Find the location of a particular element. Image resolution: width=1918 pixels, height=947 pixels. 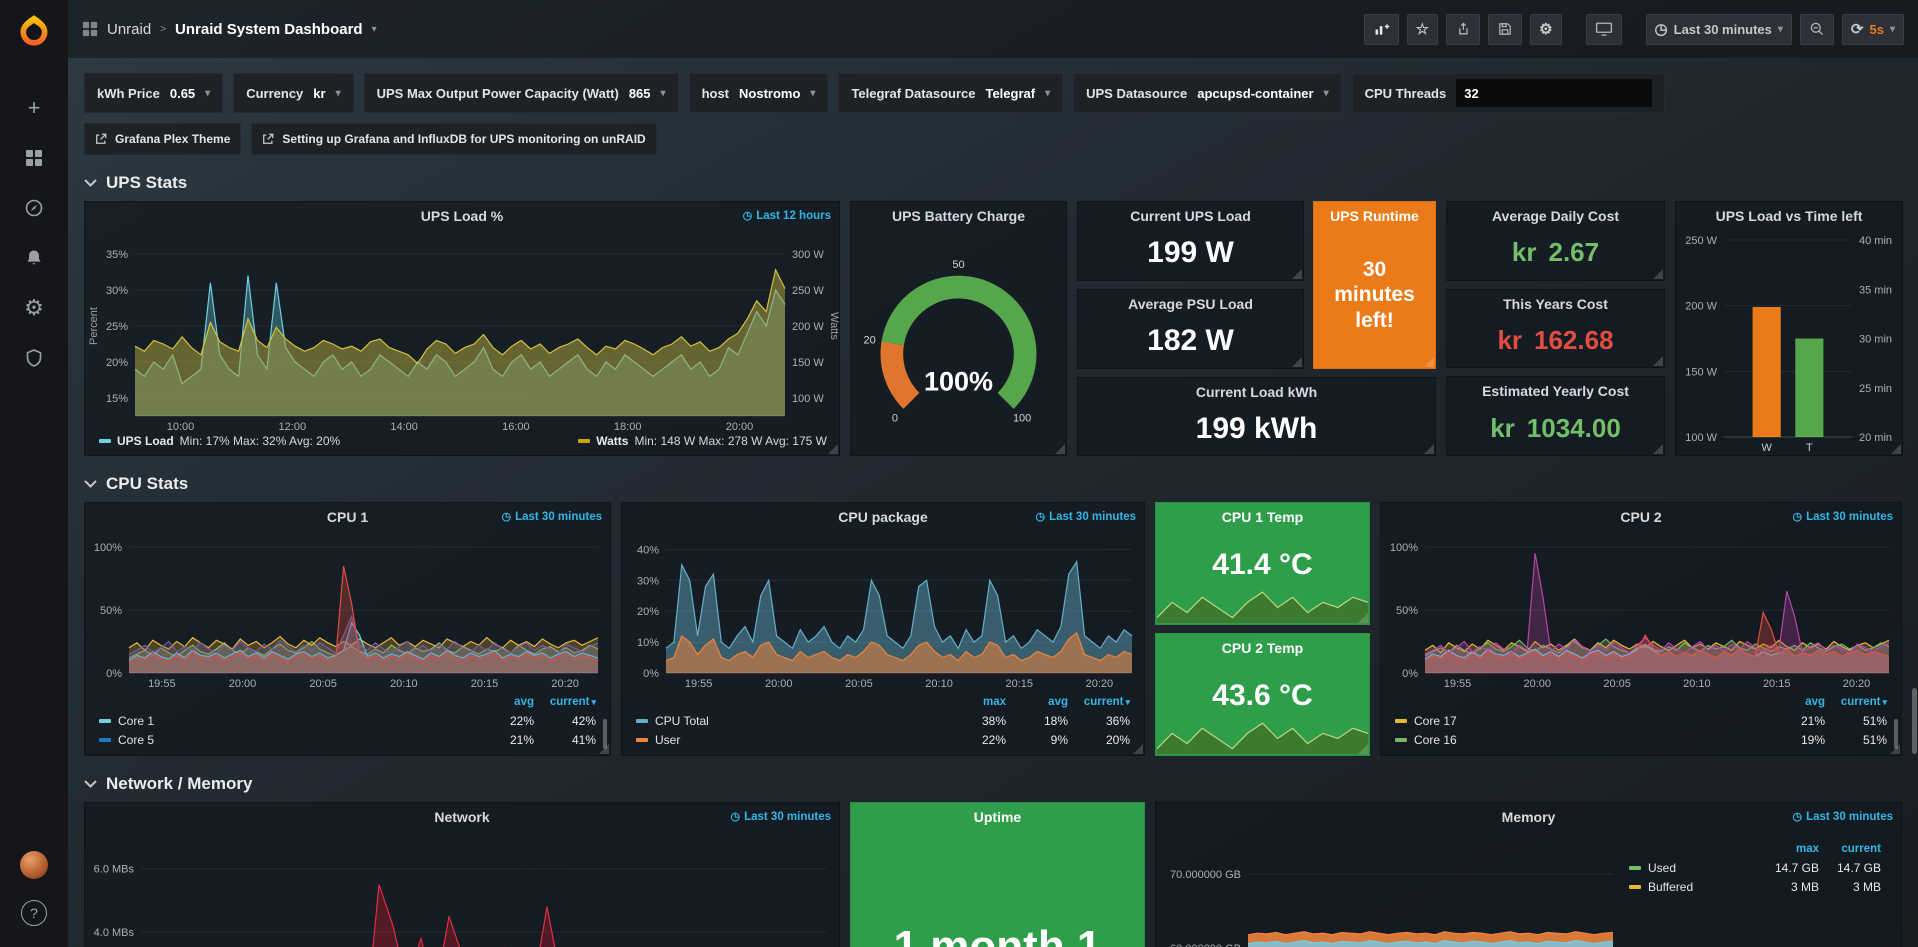

legend-series-name: CPU Total is located at coordinates (682, 720).